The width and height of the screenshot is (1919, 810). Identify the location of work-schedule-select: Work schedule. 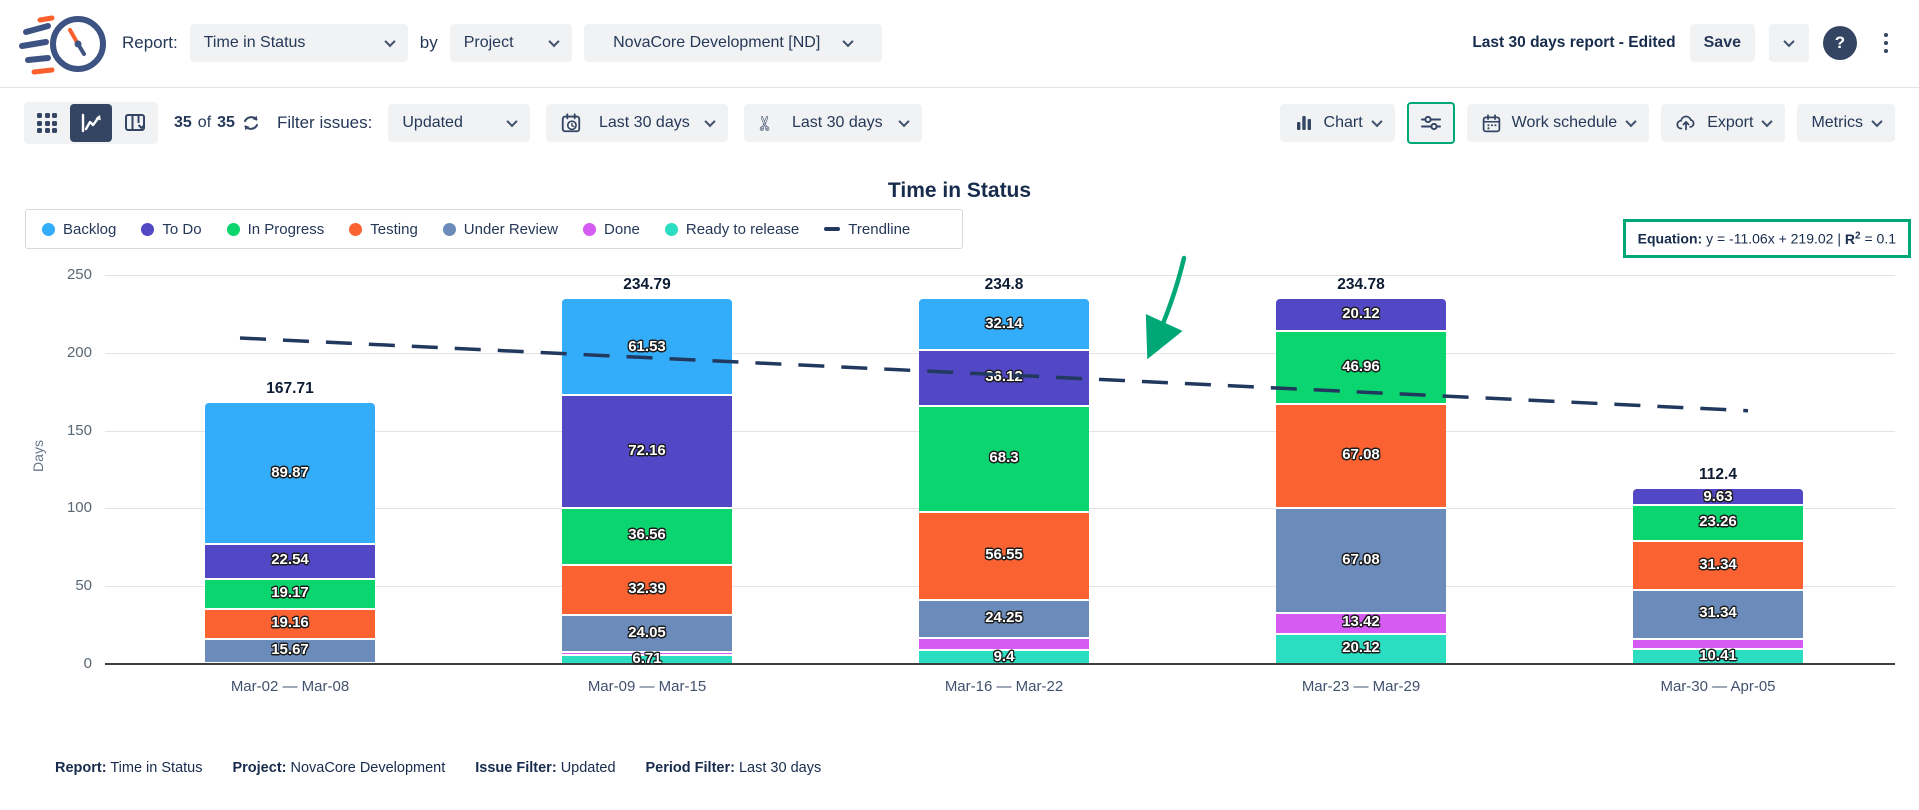
(1558, 123).